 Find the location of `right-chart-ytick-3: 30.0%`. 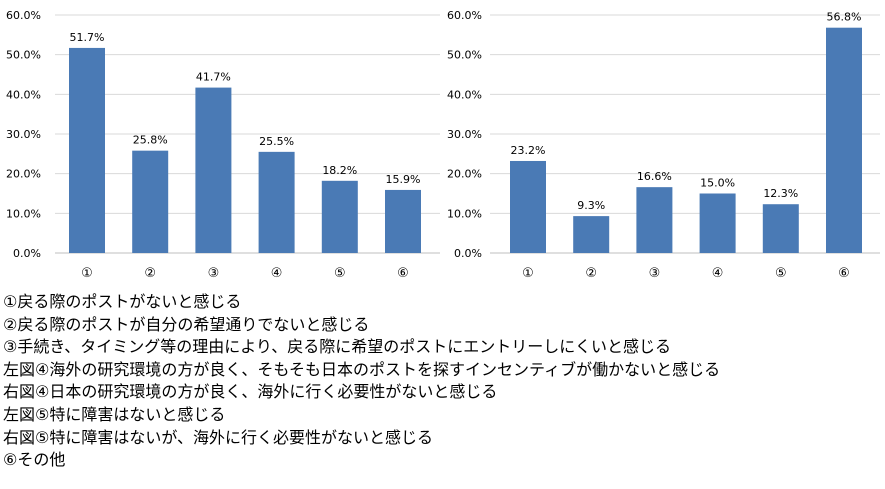

right-chart-ytick-3: 30.0% is located at coordinates (464, 134).